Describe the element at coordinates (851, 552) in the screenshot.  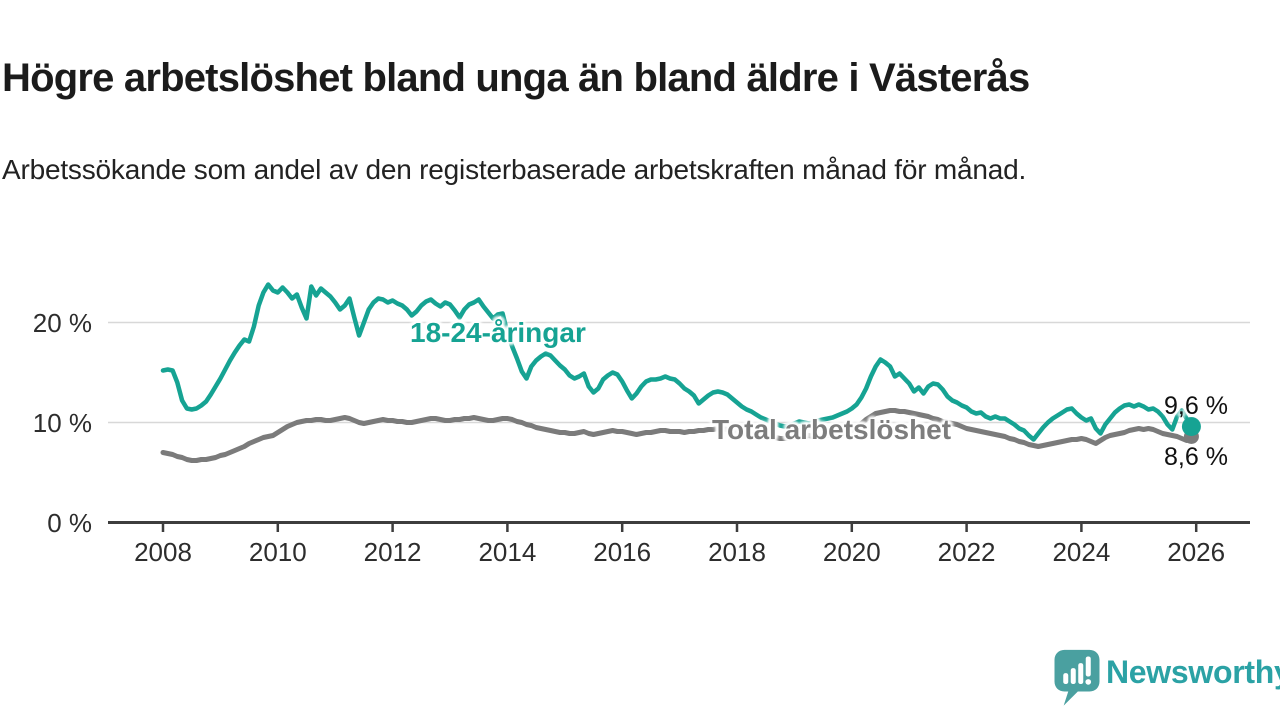
I see `x-tick-label: 2020` at that location.